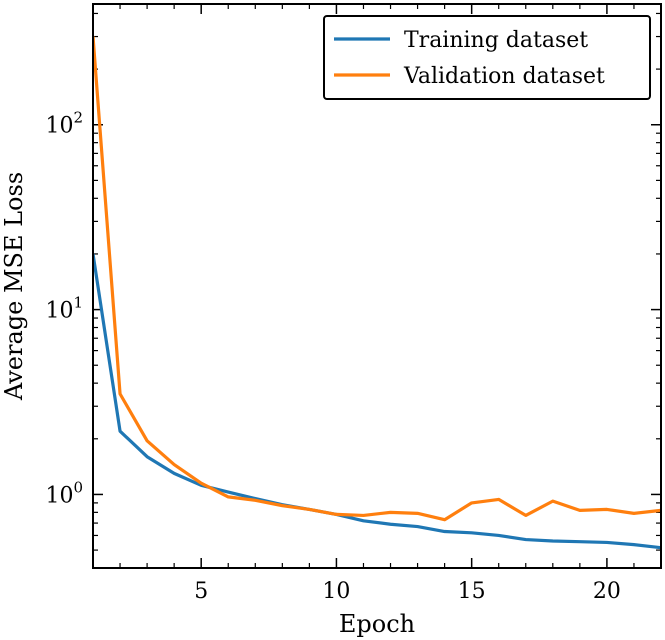 The width and height of the screenshot is (665, 640). Describe the element at coordinates (64, 493) in the screenshot. I see `y-tick-label: 10⁰` at that location.